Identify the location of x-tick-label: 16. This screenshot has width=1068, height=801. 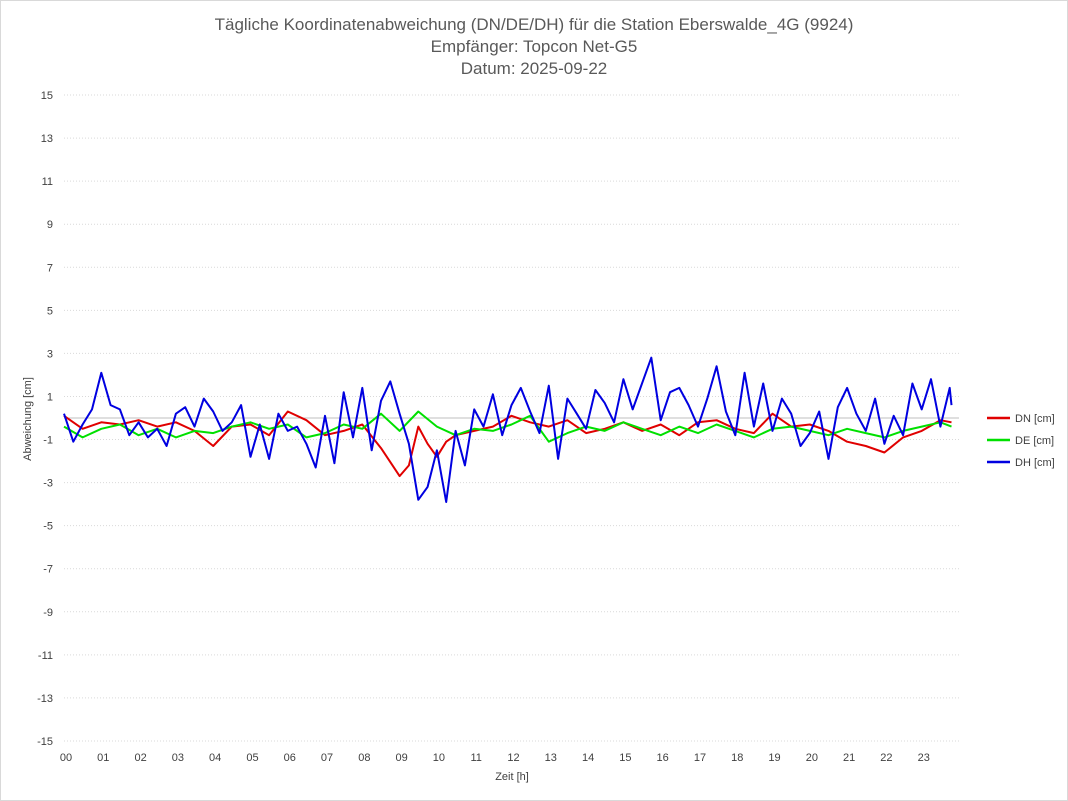
(663, 758).